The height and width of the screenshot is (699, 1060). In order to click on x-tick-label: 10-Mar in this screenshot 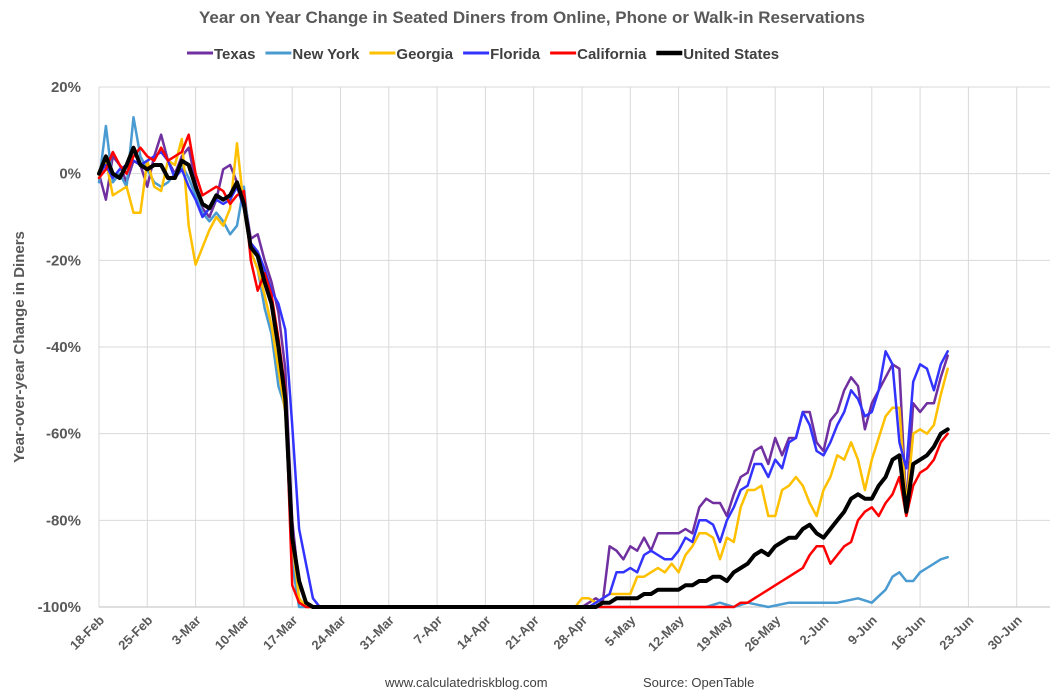, I will do `click(232, 633)`.